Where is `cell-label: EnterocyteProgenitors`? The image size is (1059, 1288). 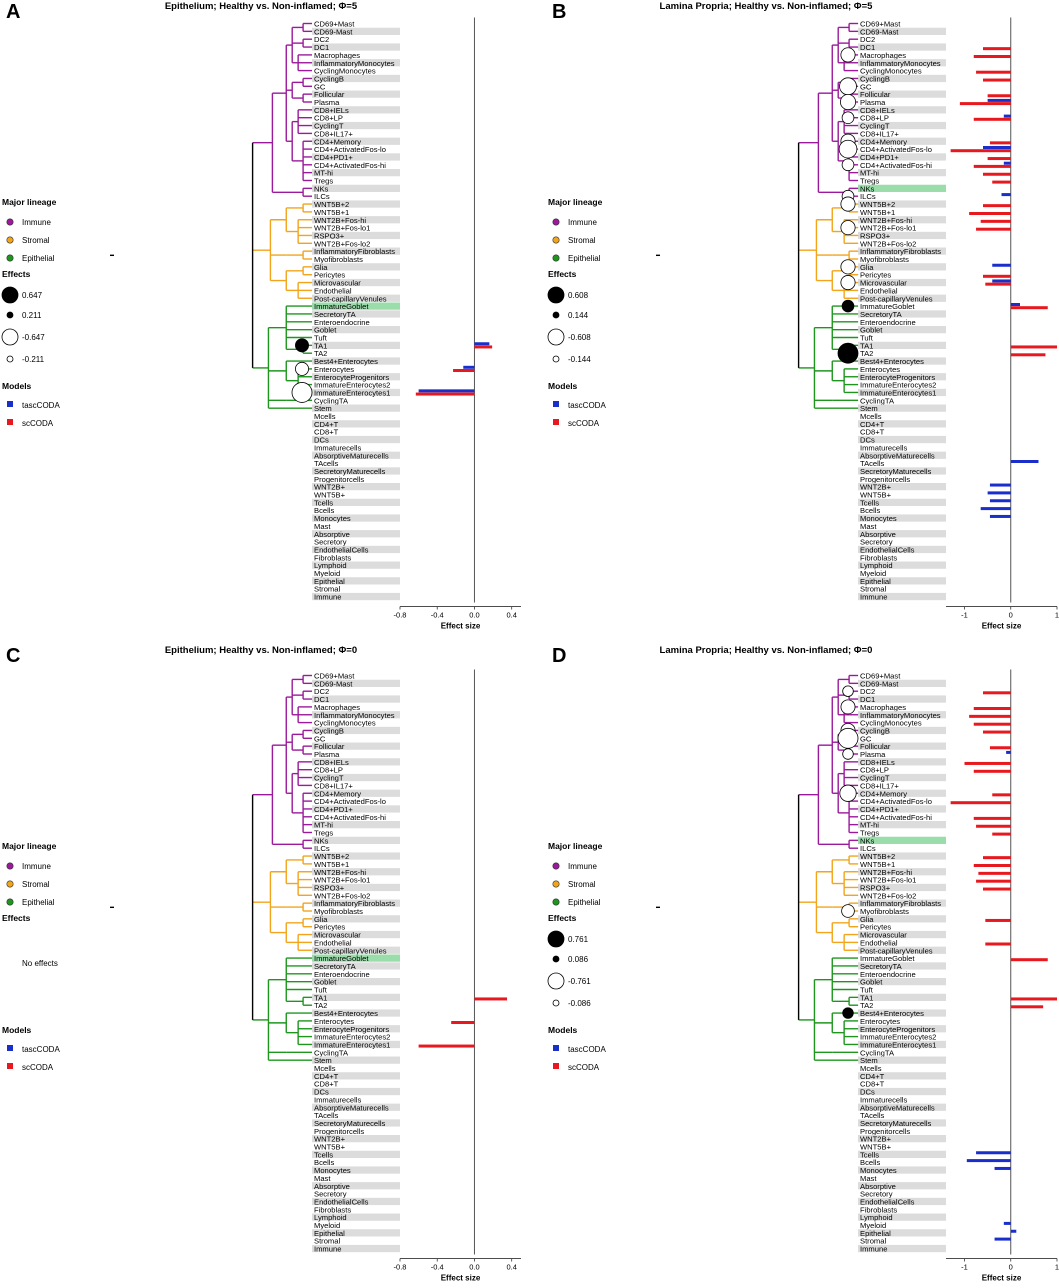
cell-label: EnterocyteProgenitors is located at coordinates (897, 1029).